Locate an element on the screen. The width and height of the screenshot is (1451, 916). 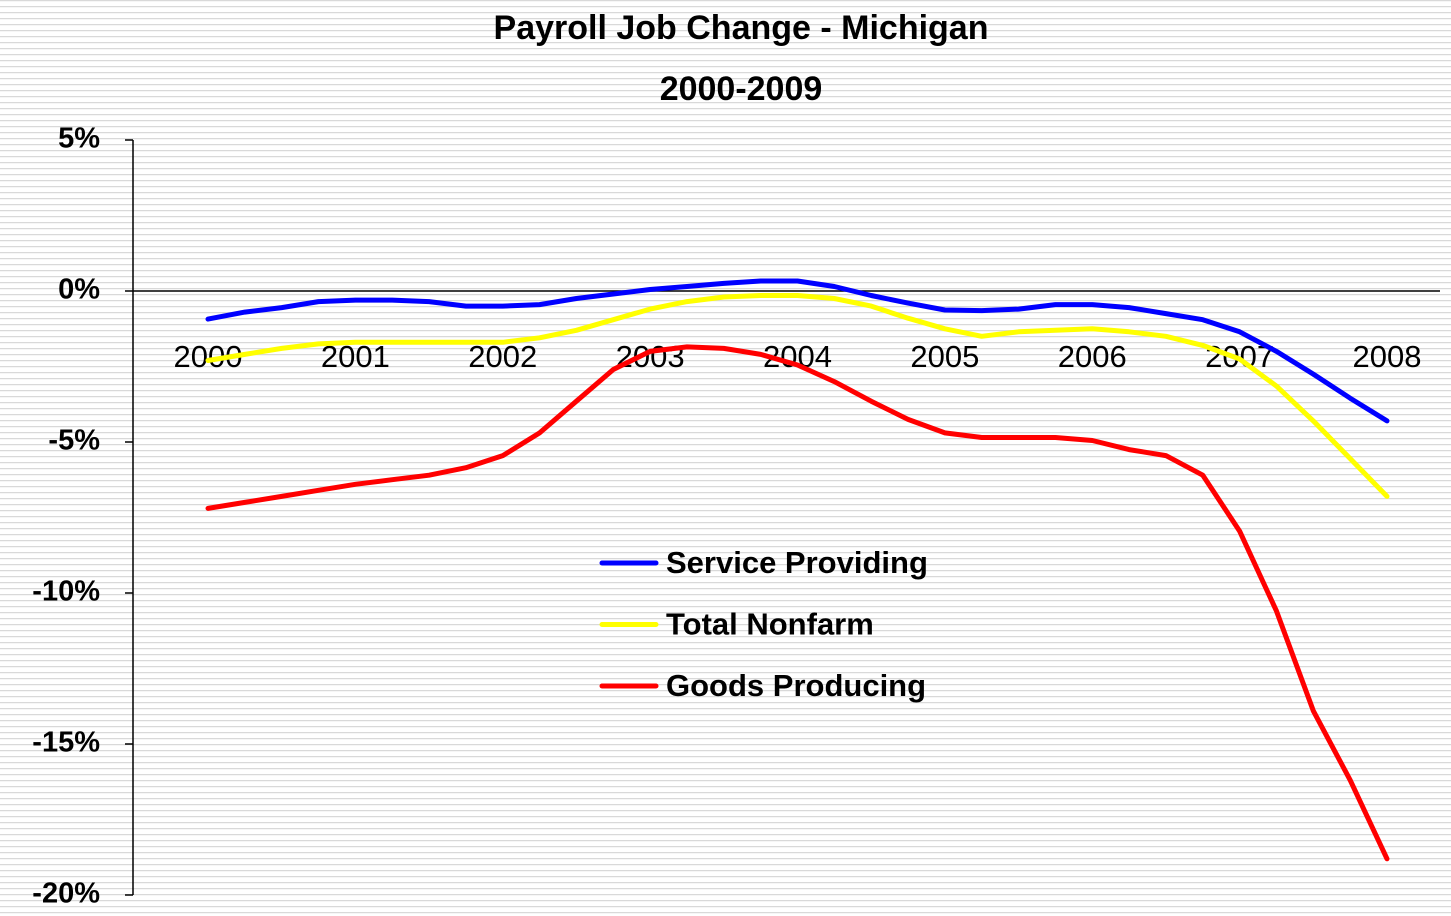
x-tick-label: 2008 is located at coordinates (1387, 356).